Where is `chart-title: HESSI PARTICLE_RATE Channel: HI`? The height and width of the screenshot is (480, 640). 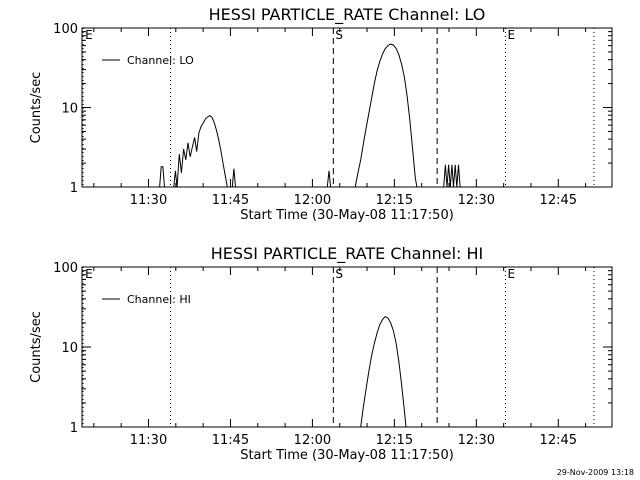
chart-title: HESSI PARTICLE_RATE Channel: HI is located at coordinates (347, 254).